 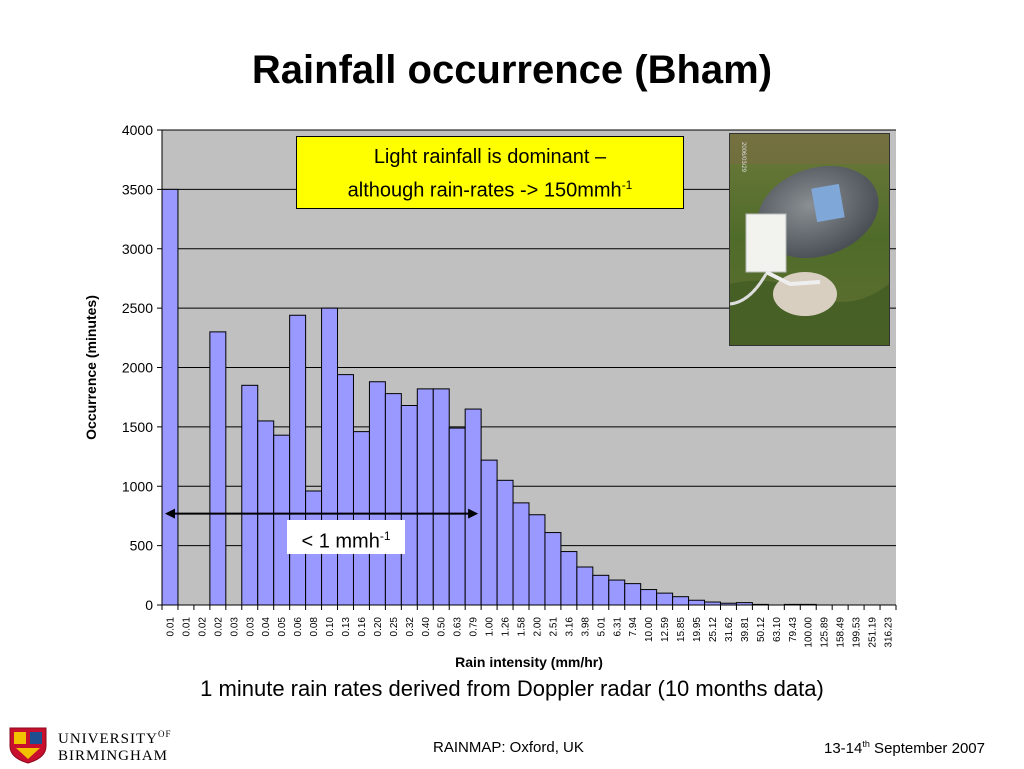 What do you see at coordinates (841, 632) in the screenshot?
I see `x-tick-label: 158.49` at bounding box center [841, 632].